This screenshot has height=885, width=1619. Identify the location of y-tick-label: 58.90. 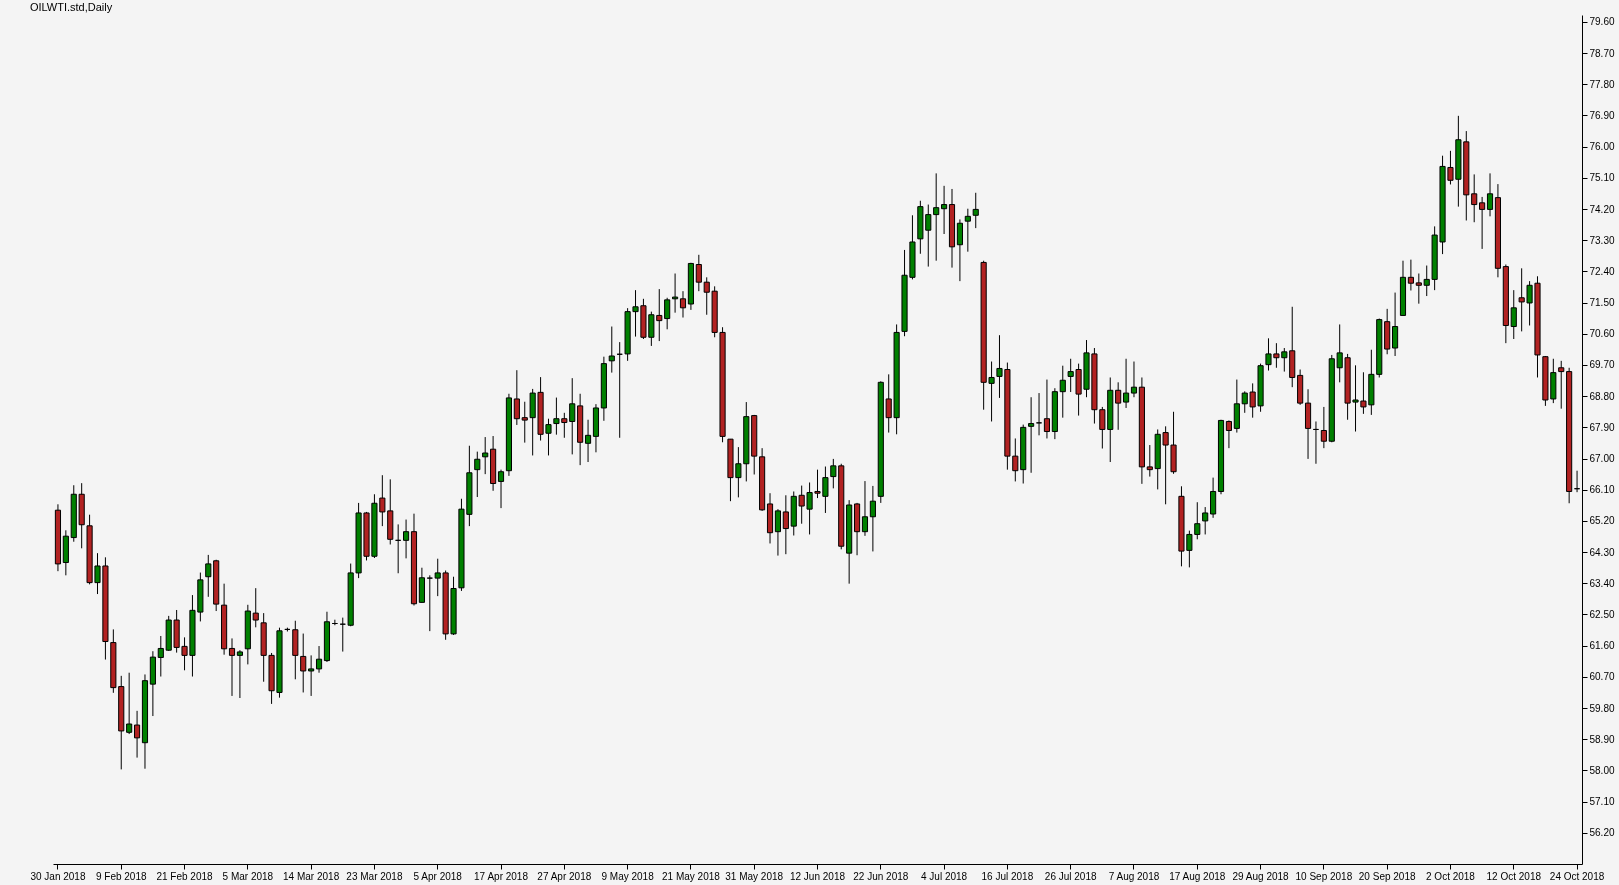
(1602, 739).